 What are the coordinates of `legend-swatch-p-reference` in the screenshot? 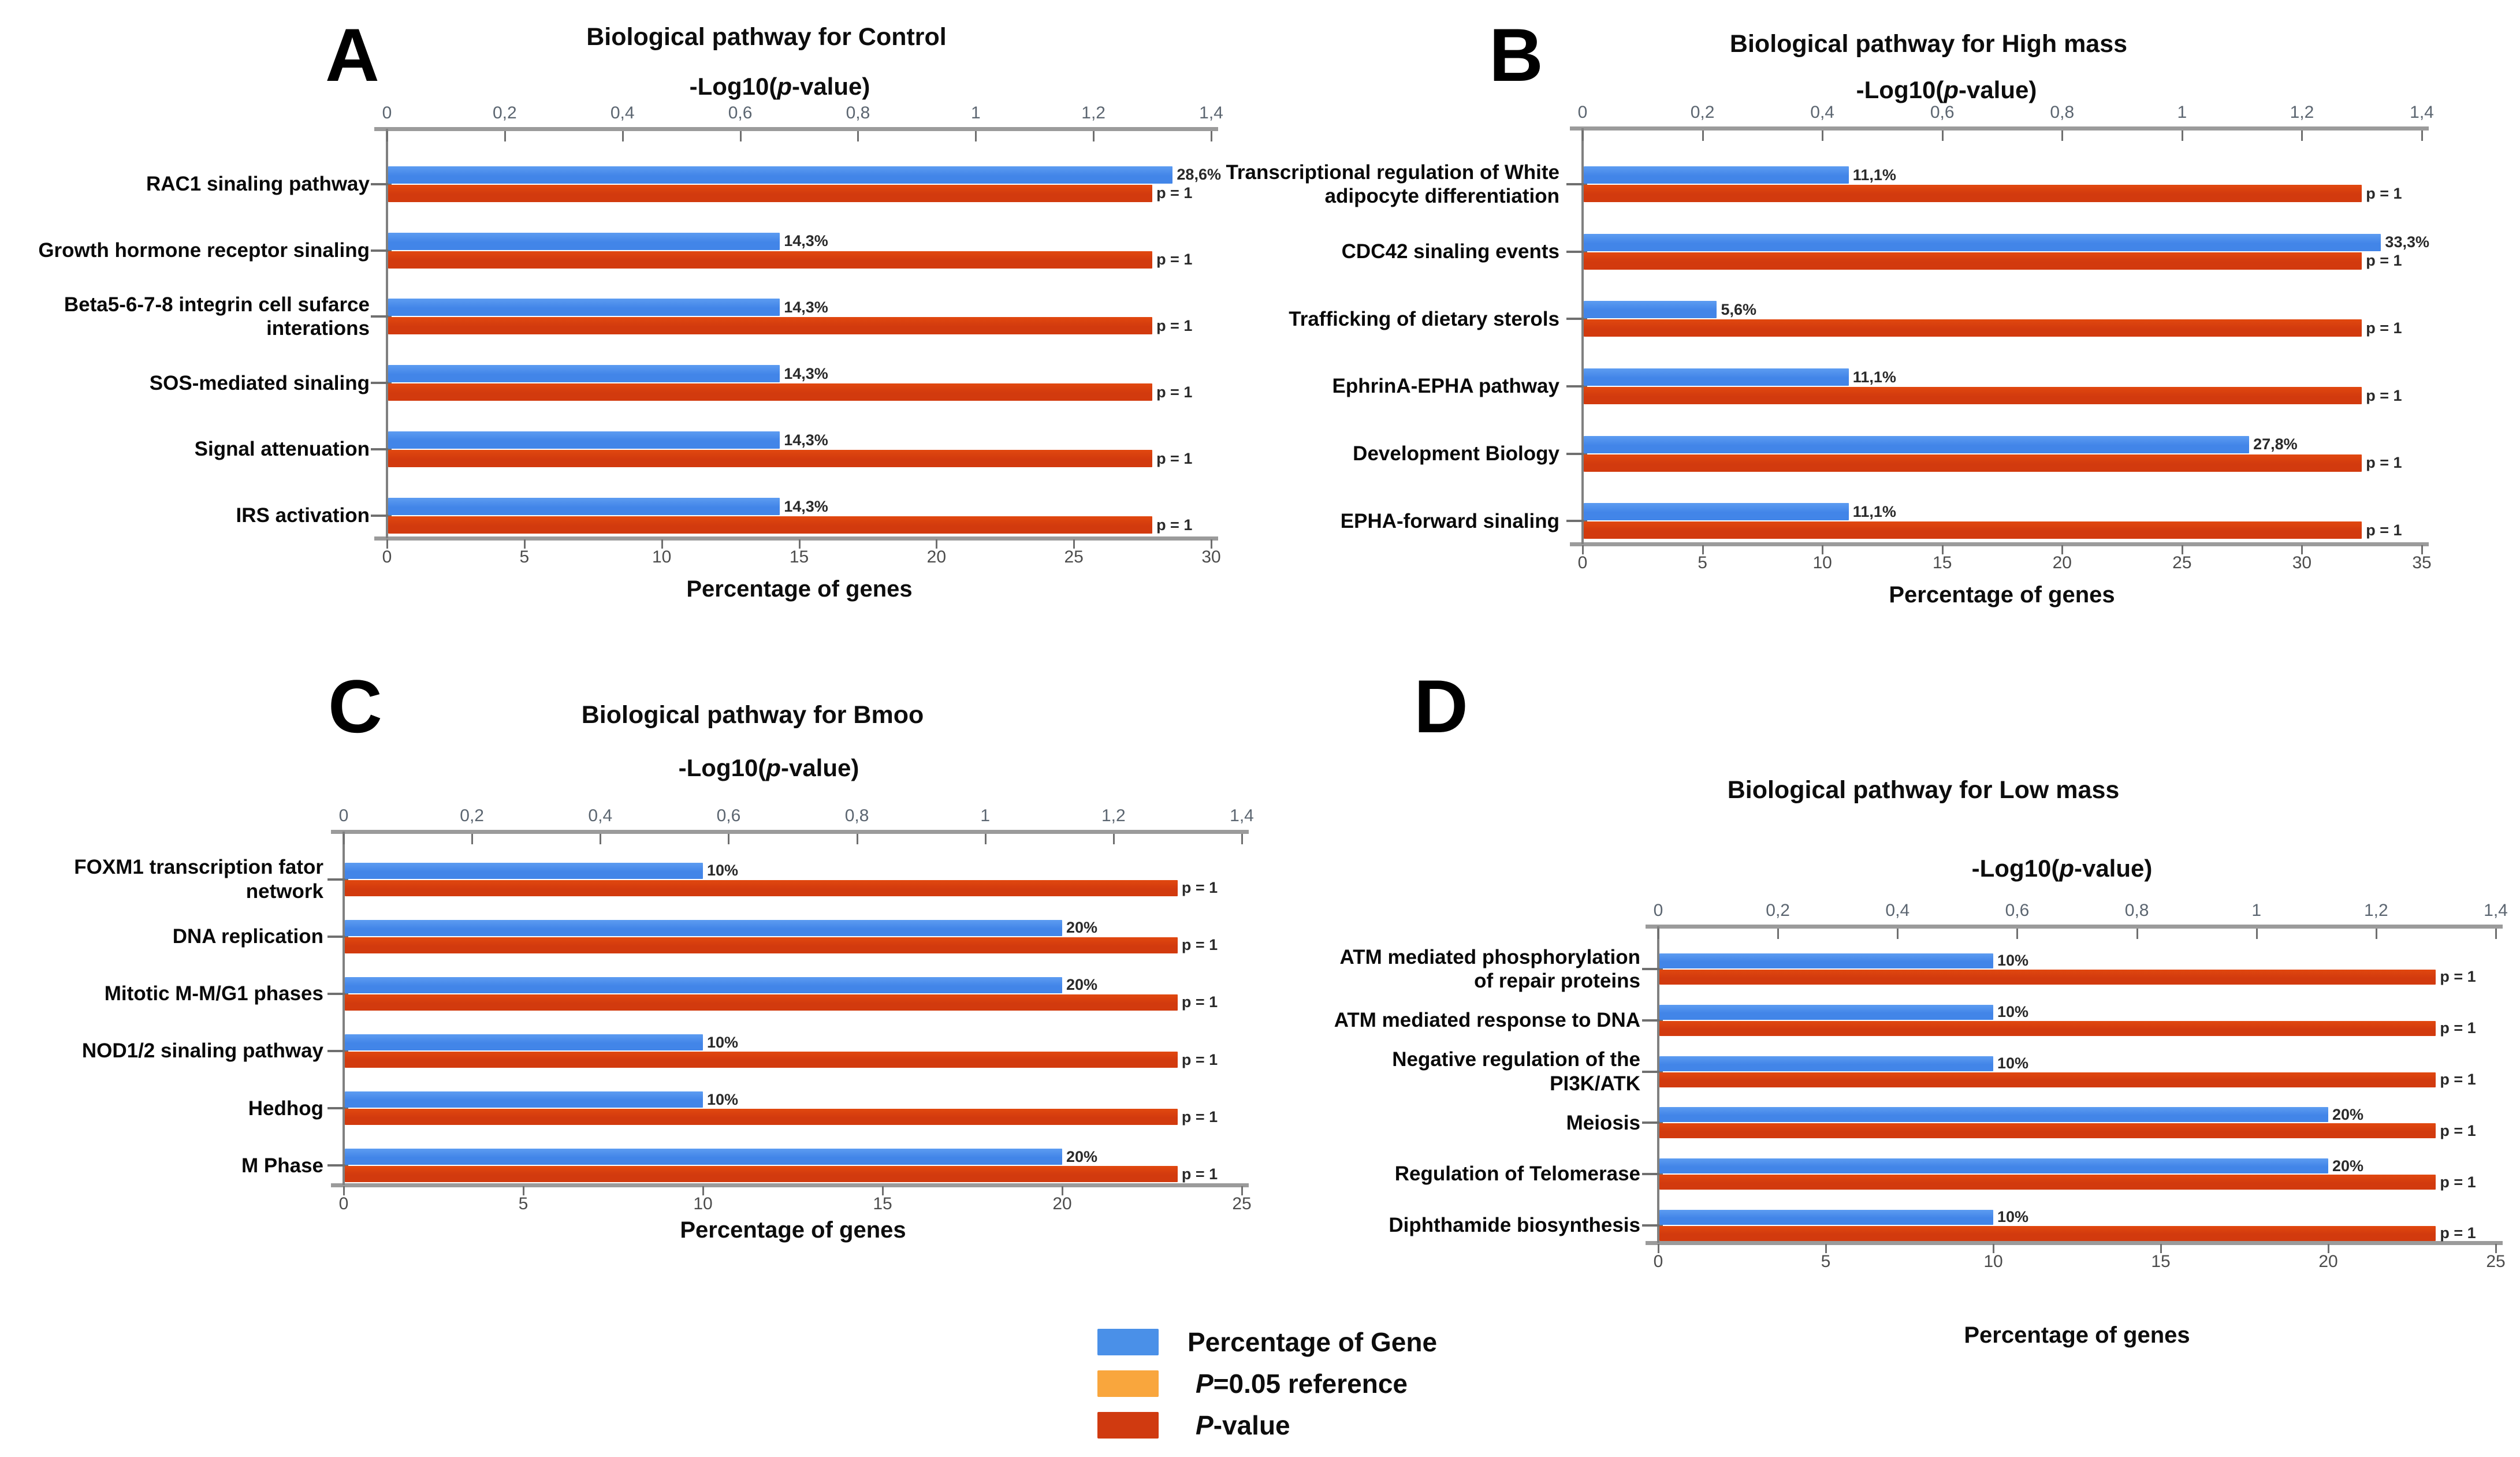 It's located at (1128, 1383).